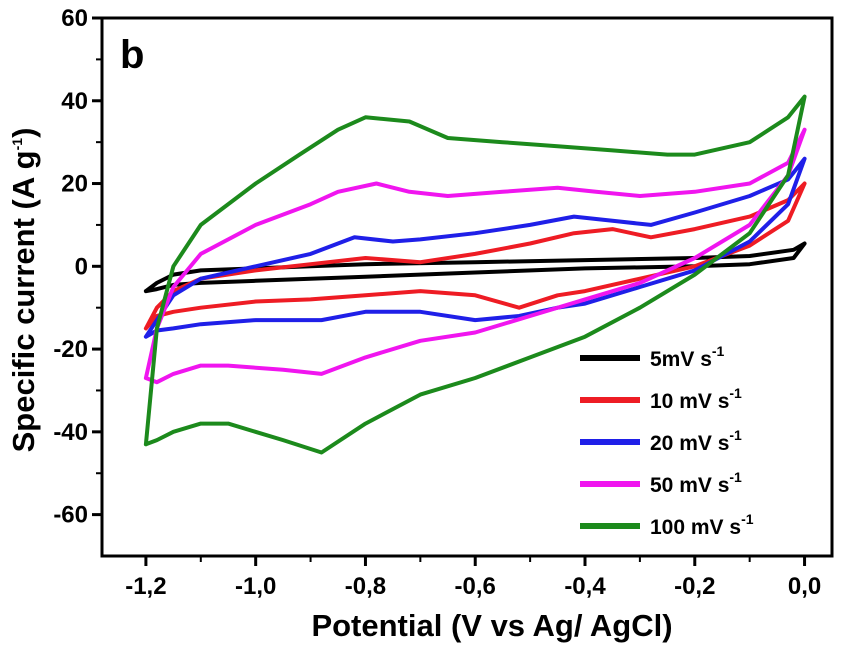 This screenshot has width=842, height=647. I want to click on legend-label: 10 mV s-1, so click(696, 399).